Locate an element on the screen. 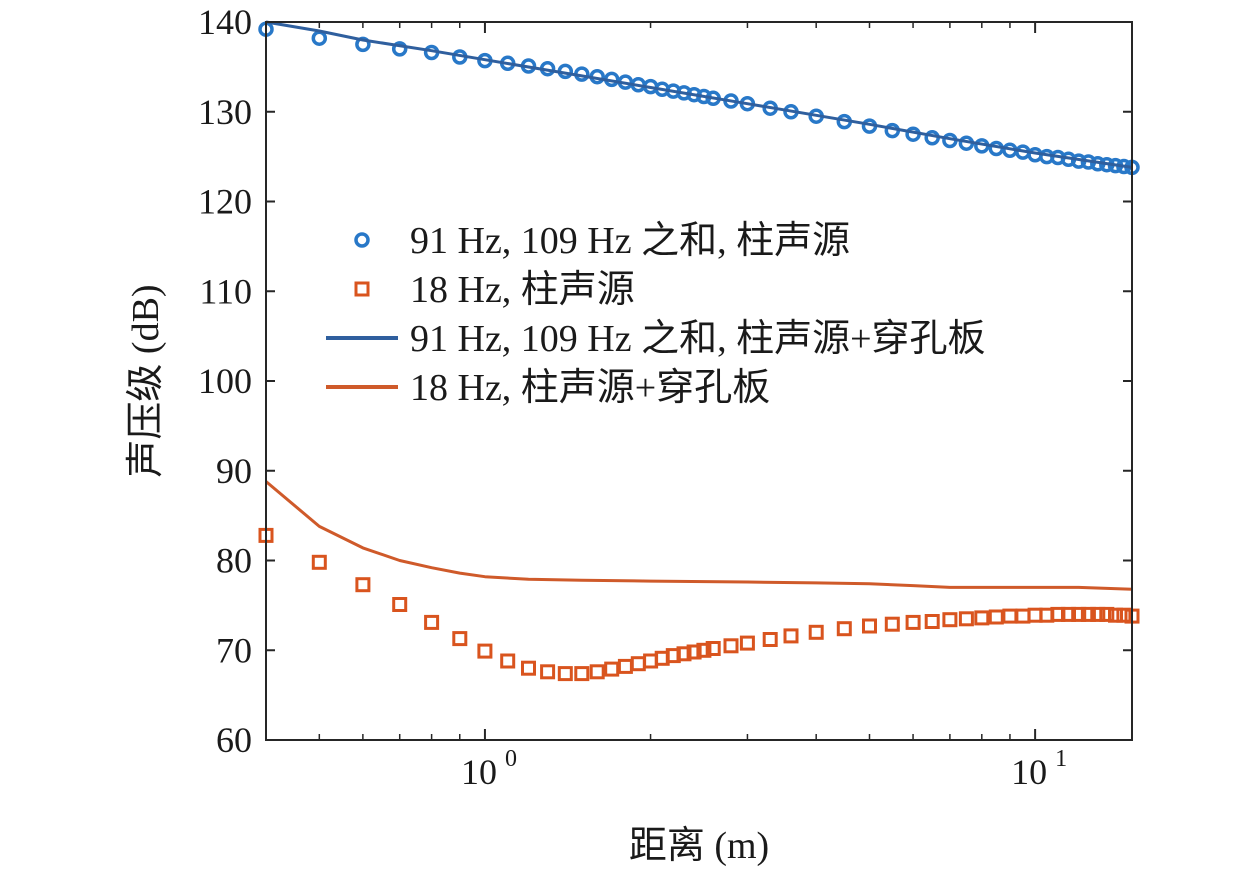 The image size is (1260, 872). y-tick-label: 90 is located at coordinates (234, 471).